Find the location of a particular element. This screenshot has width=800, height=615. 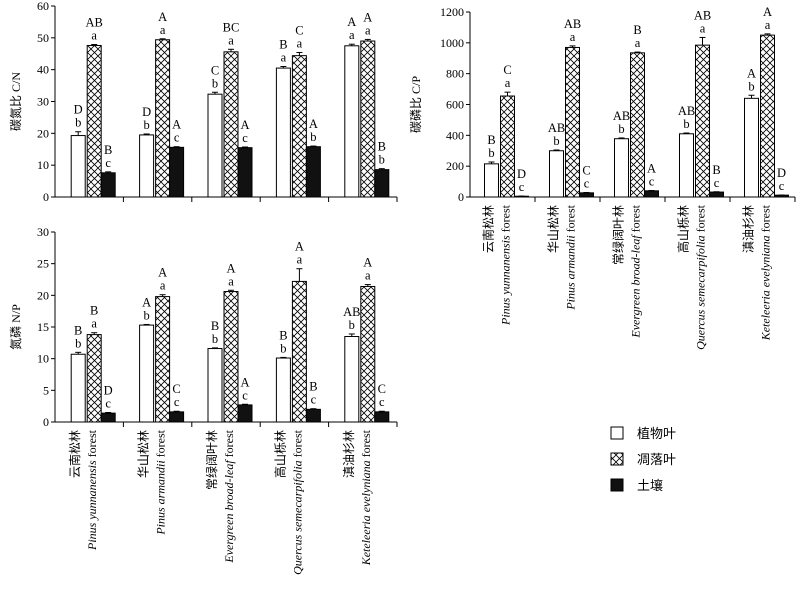

category-label-cn: 云南松林 is located at coordinates (74, 454).